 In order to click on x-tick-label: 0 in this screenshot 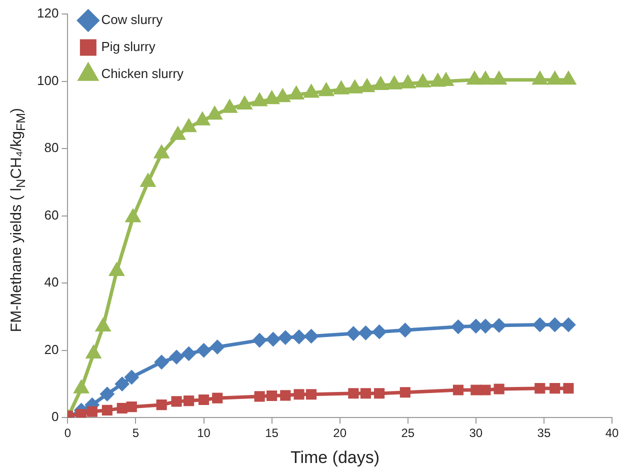, I will do `click(68, 433)`.